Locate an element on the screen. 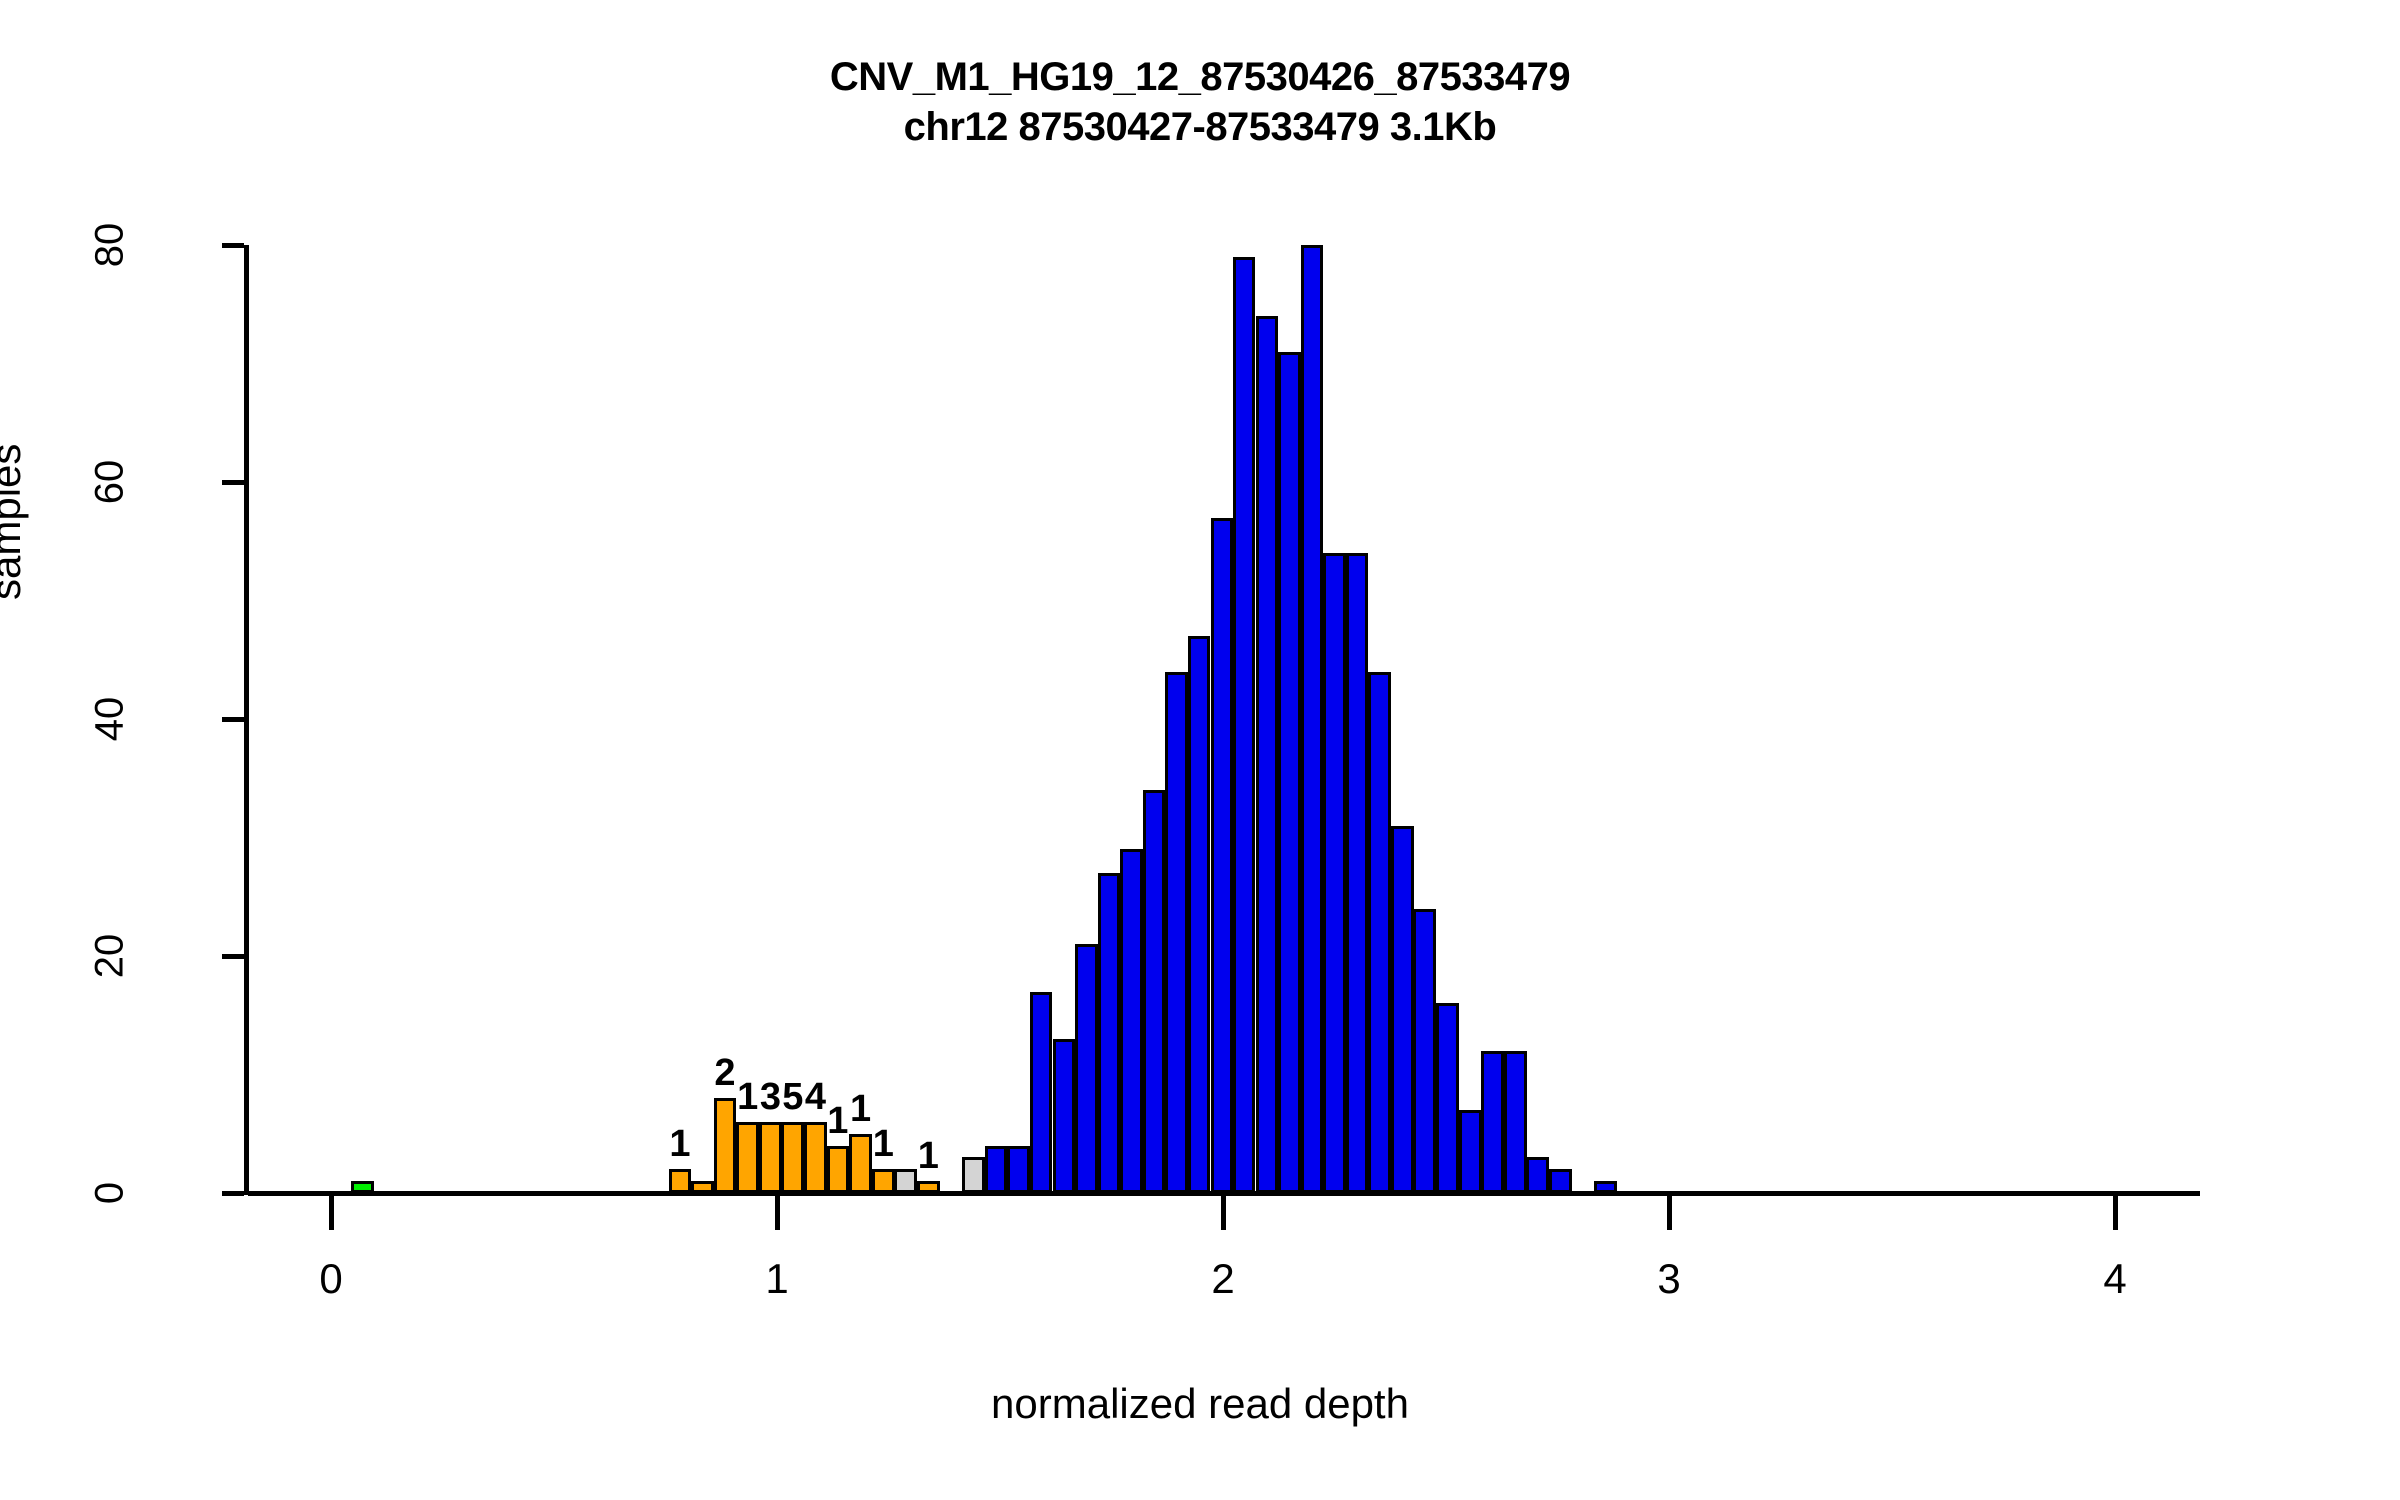  x-tick-label-1: 1 is located at coordinates (777, 1278).